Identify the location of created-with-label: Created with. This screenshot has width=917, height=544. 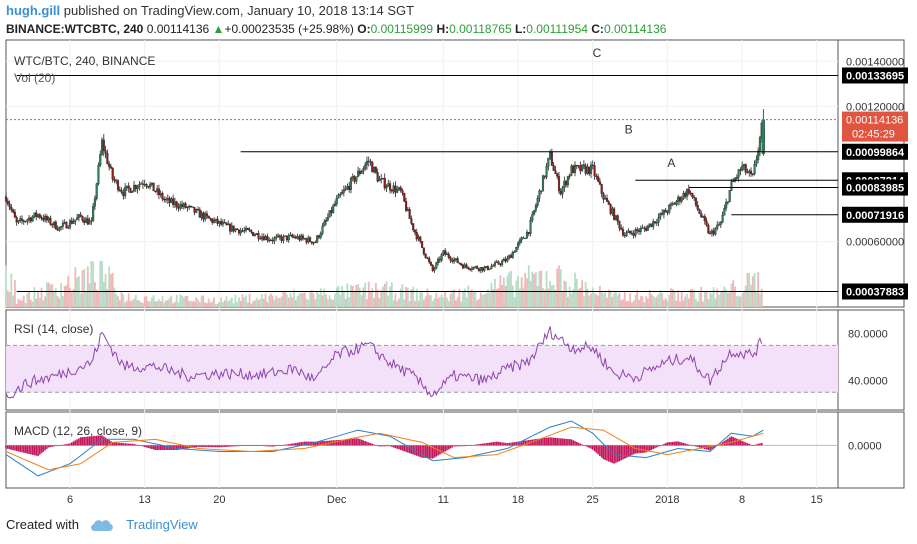
(42, 524).